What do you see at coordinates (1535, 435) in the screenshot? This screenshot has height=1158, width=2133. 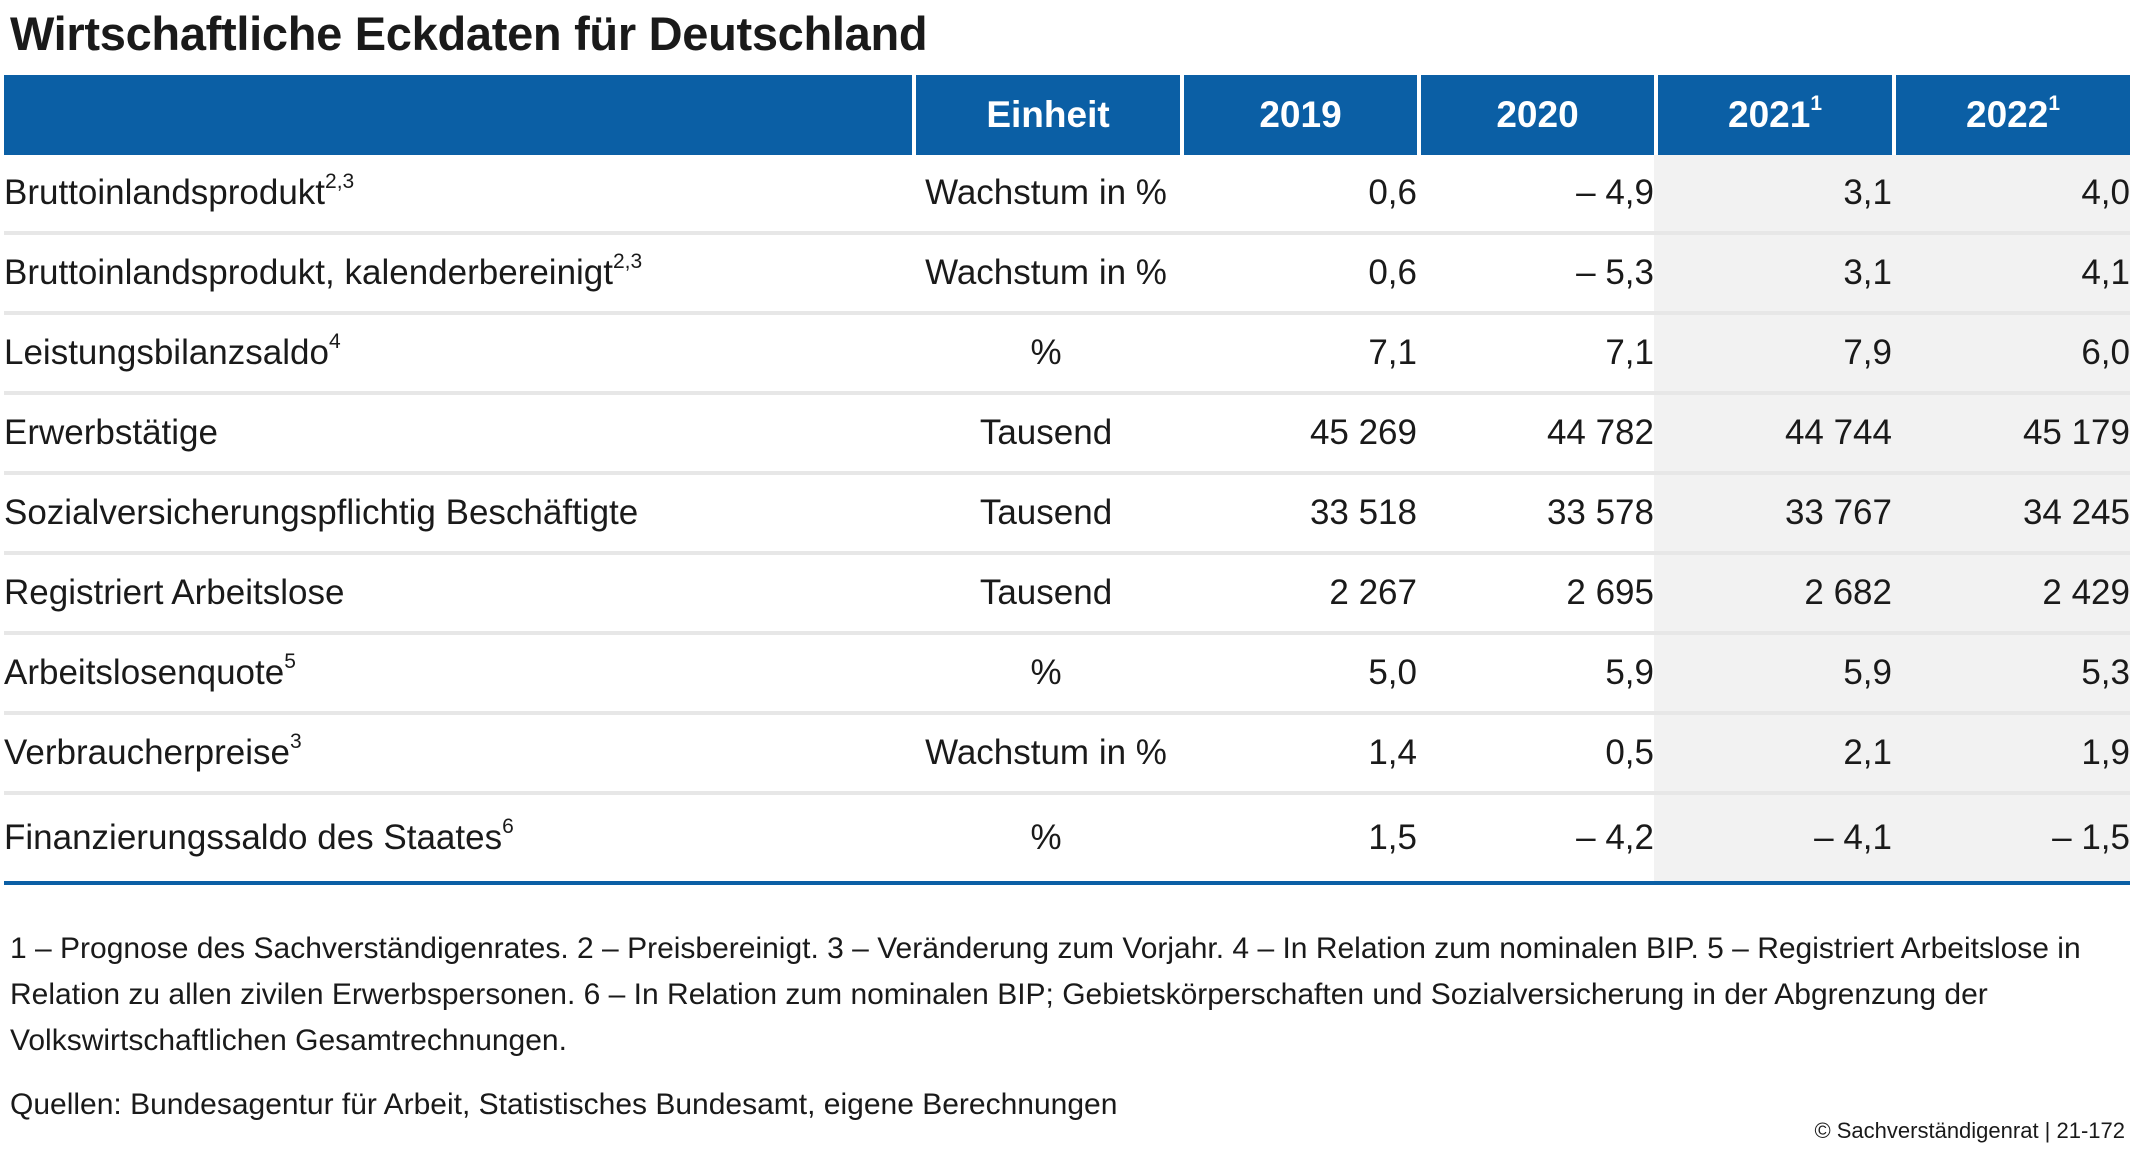 I see `value-2020: 44 782` at bounding box center [1535, 435].